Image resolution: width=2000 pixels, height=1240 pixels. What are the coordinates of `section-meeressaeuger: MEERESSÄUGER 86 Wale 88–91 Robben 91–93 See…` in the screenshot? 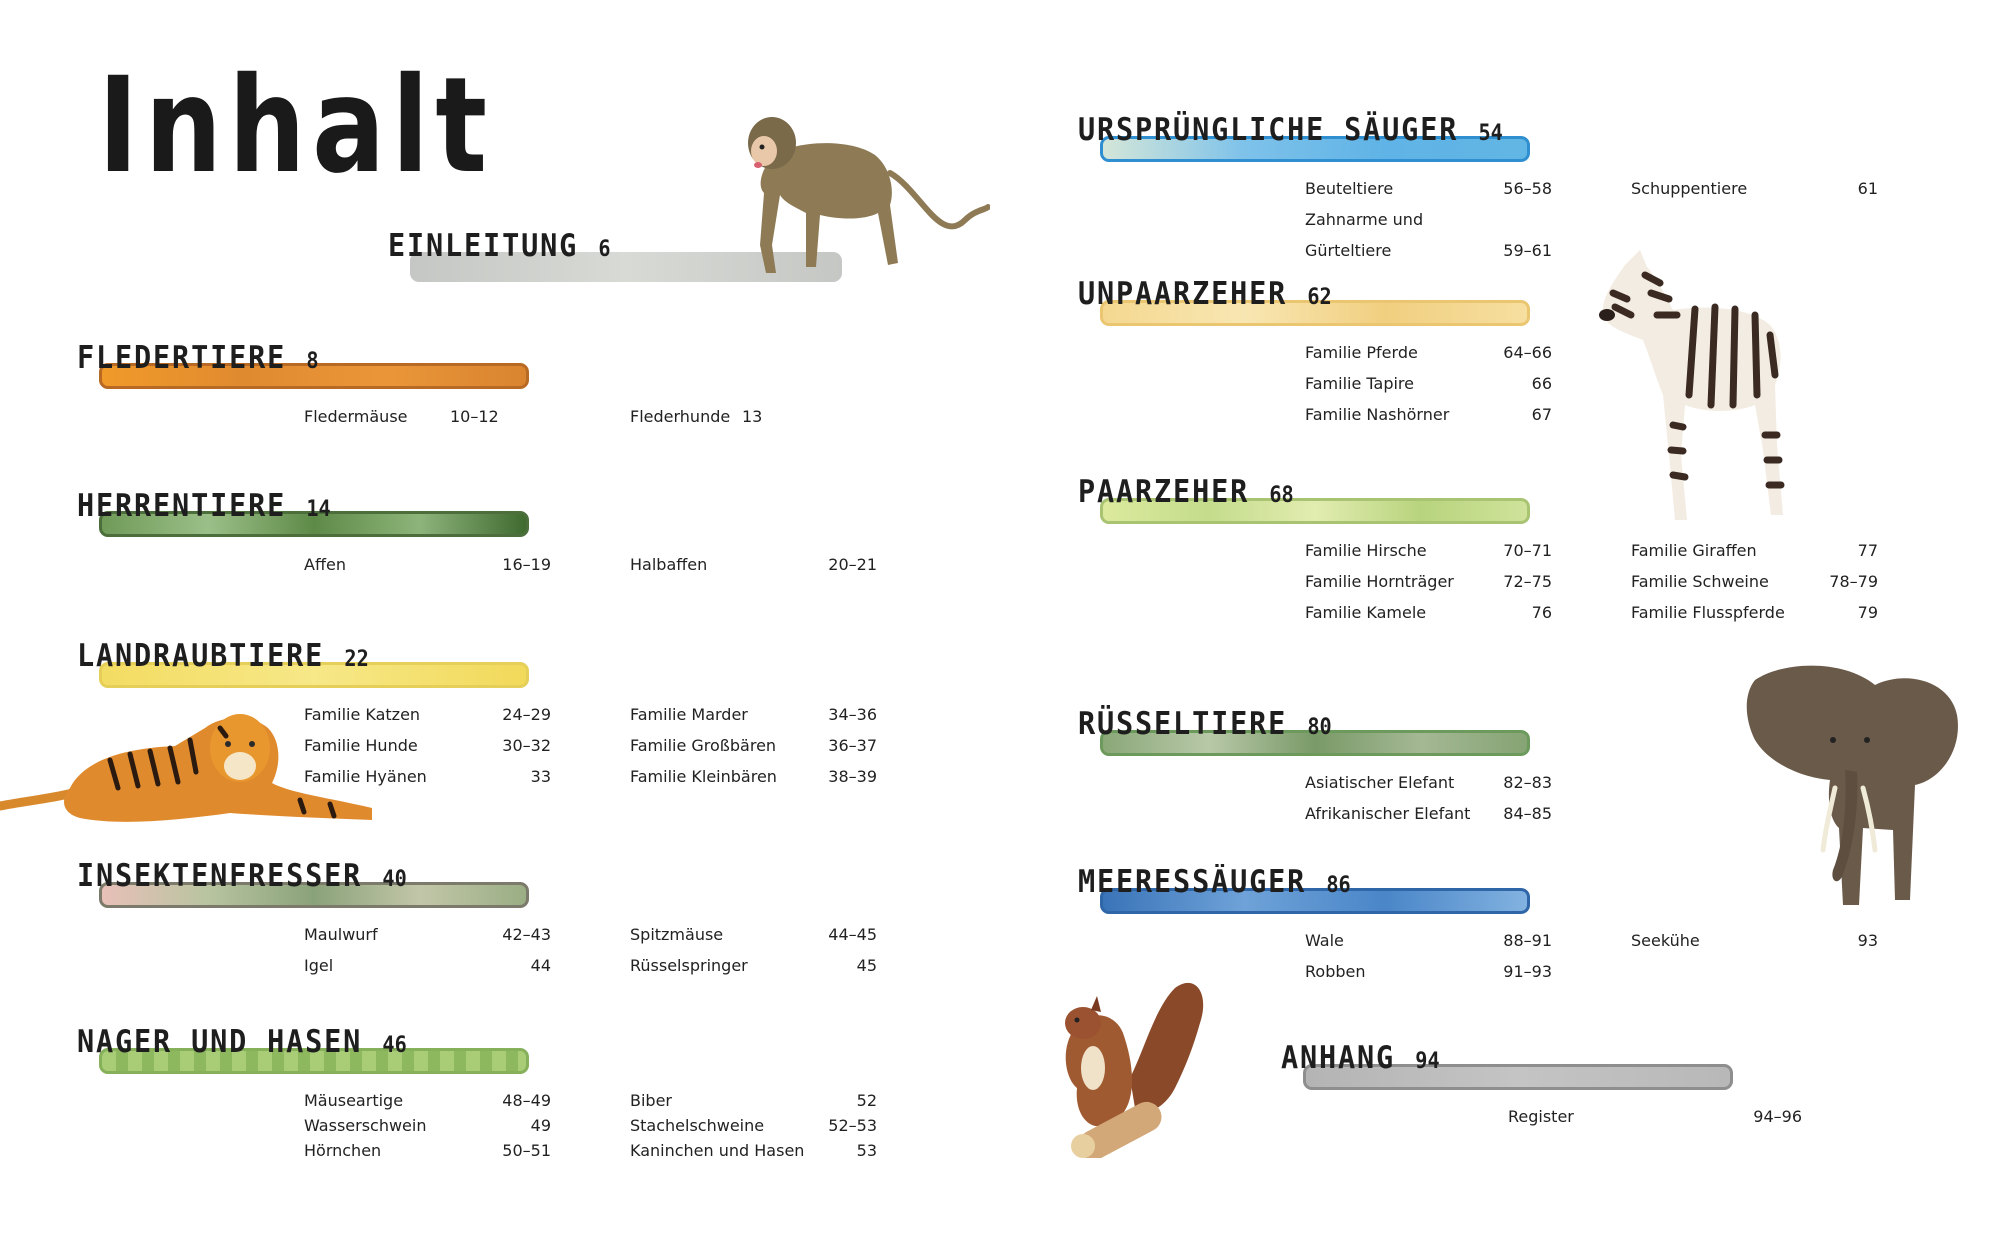 It's located at (1498, 929).